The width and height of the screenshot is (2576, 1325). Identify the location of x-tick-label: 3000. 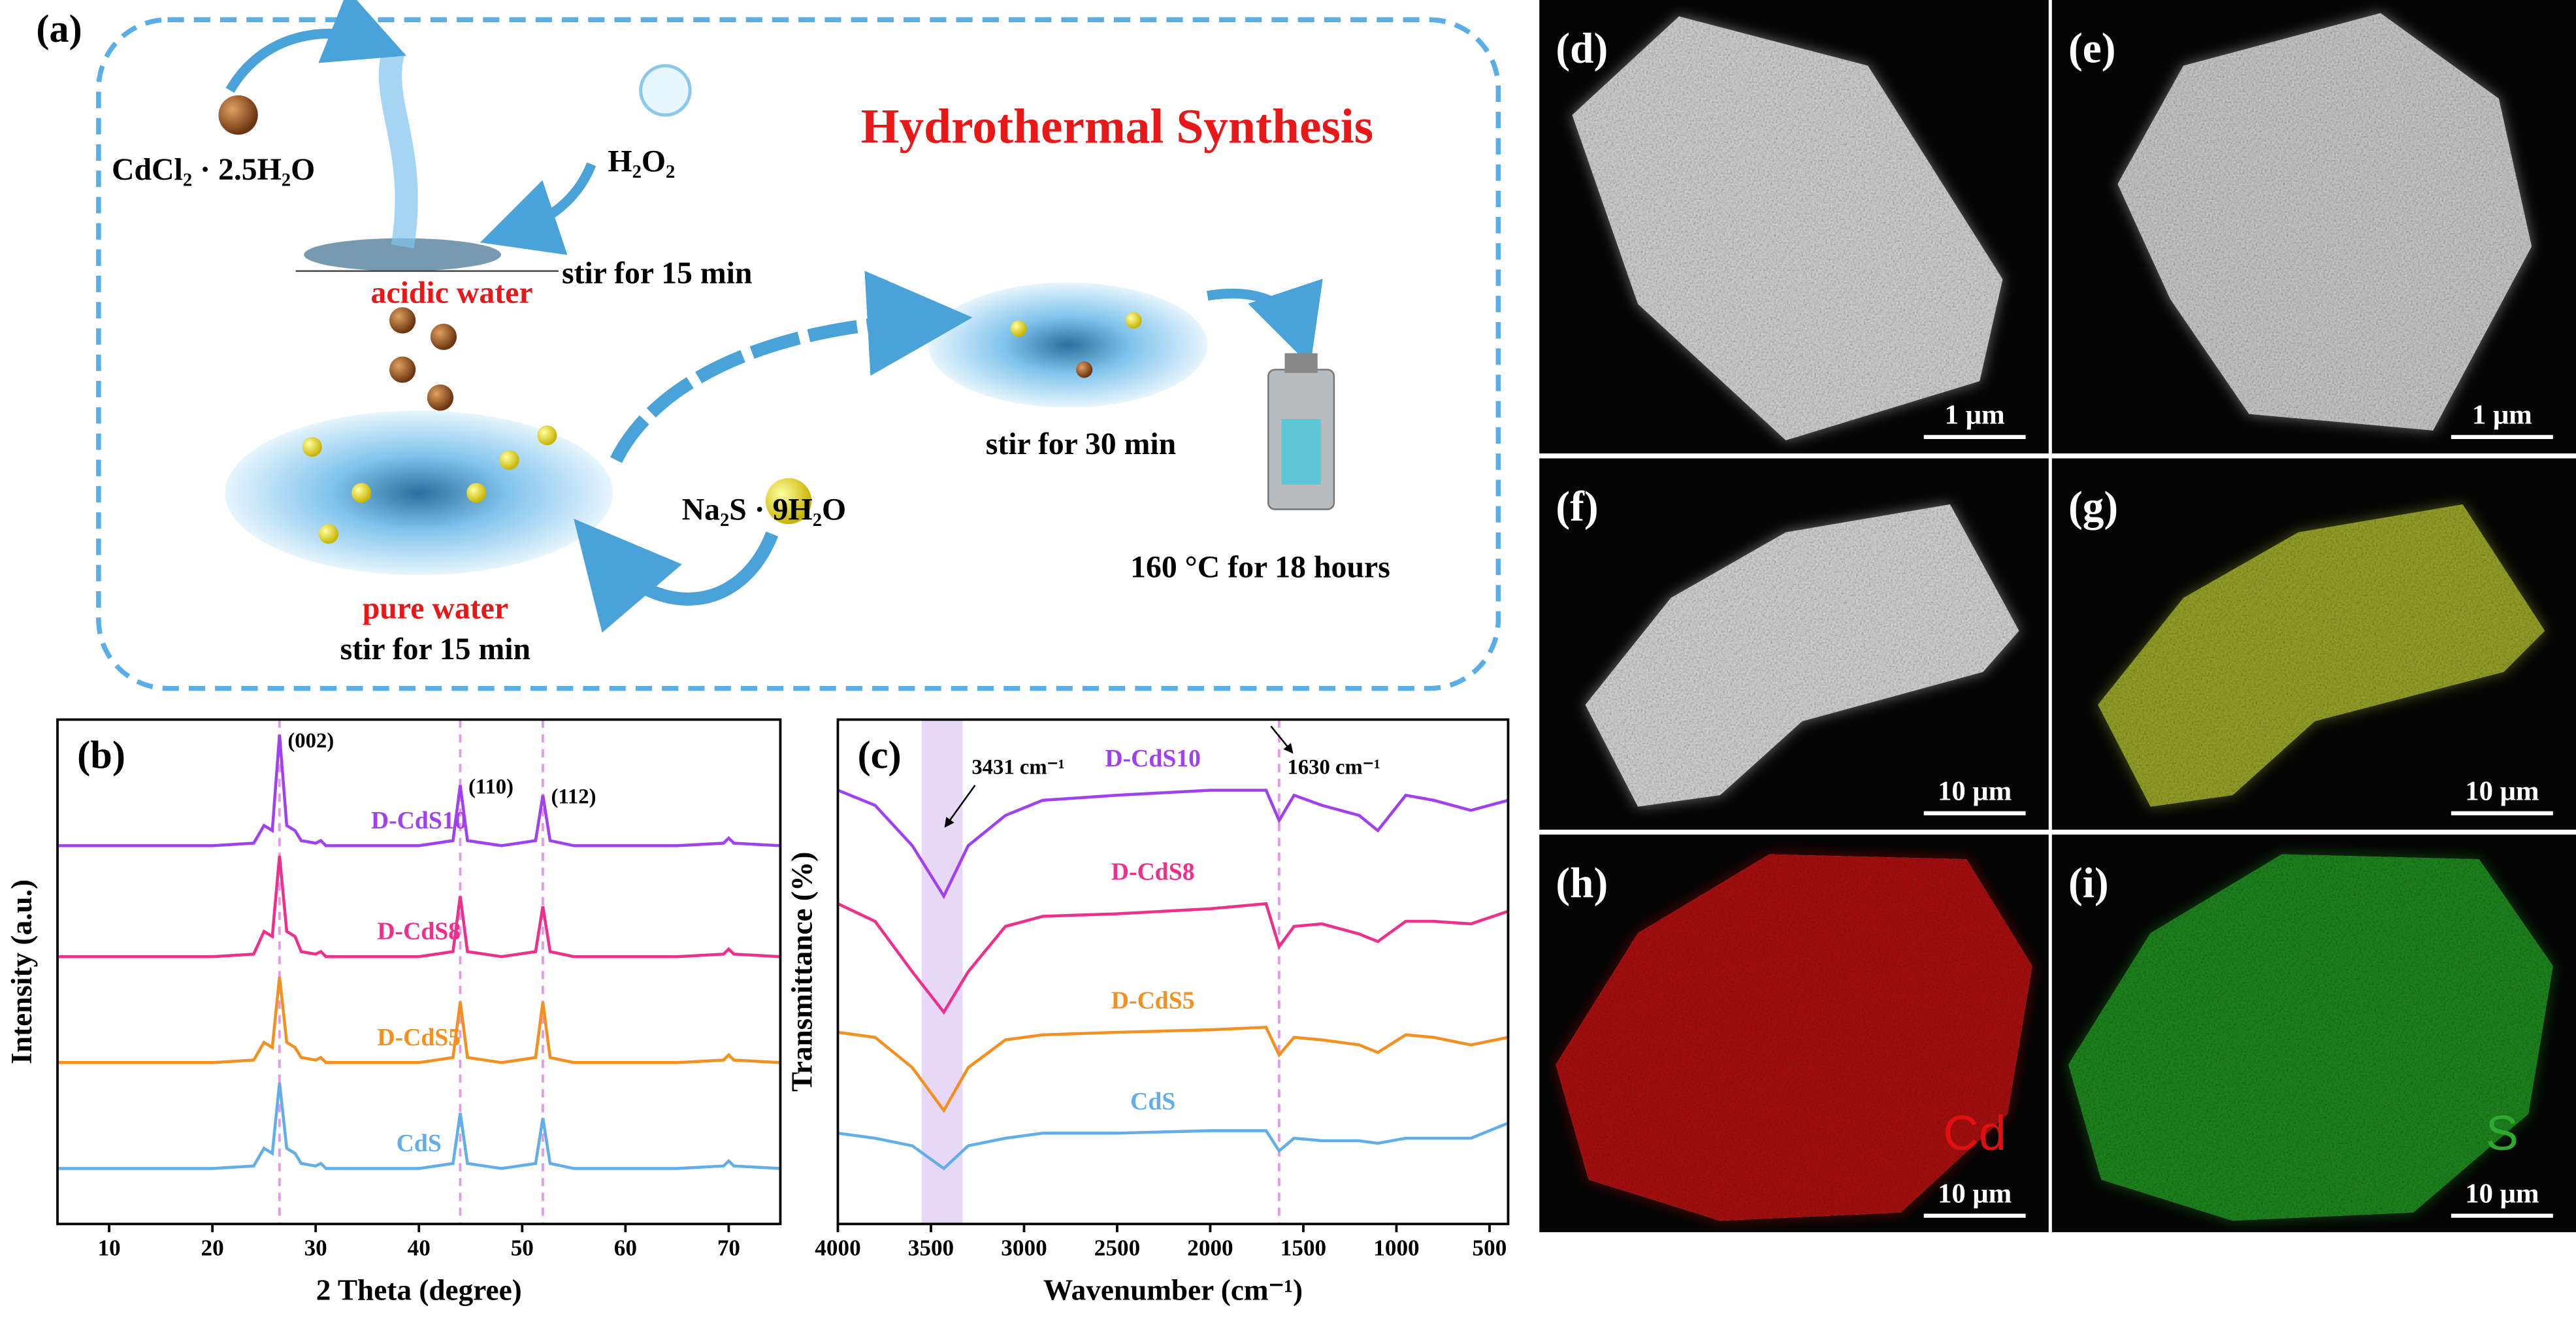
(1024, 1248).